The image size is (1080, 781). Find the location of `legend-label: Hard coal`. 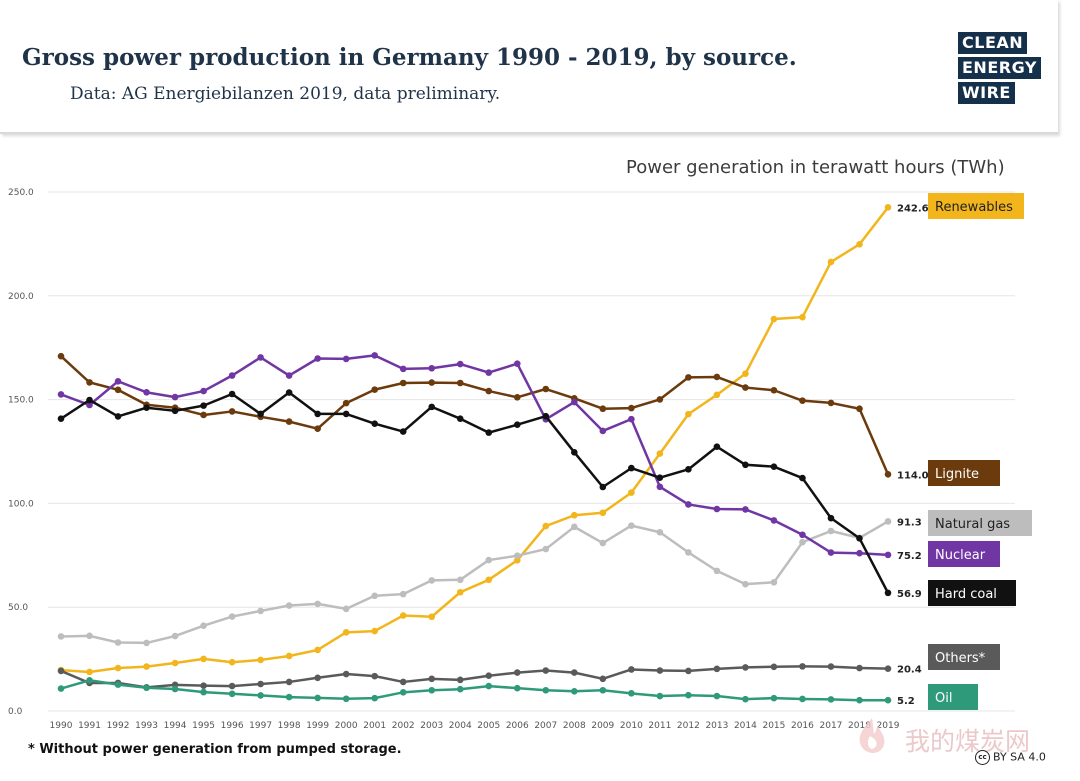

legend-label: Hard coal is located at coordinates (966, 594).